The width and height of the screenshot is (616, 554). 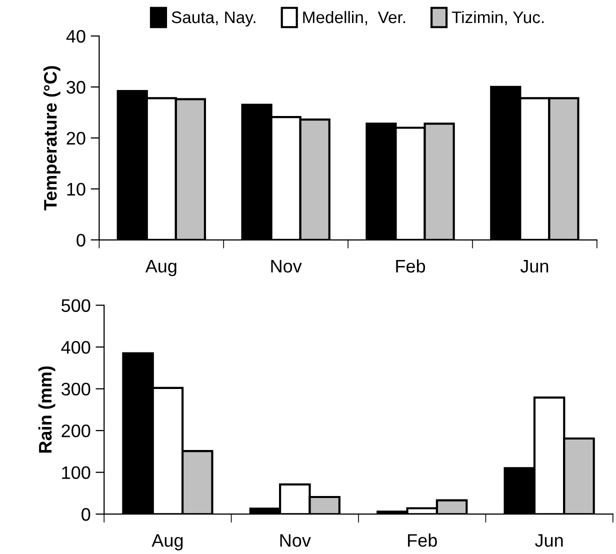 I want to click on y-tick-label: 300, so click(x=75, y=389).